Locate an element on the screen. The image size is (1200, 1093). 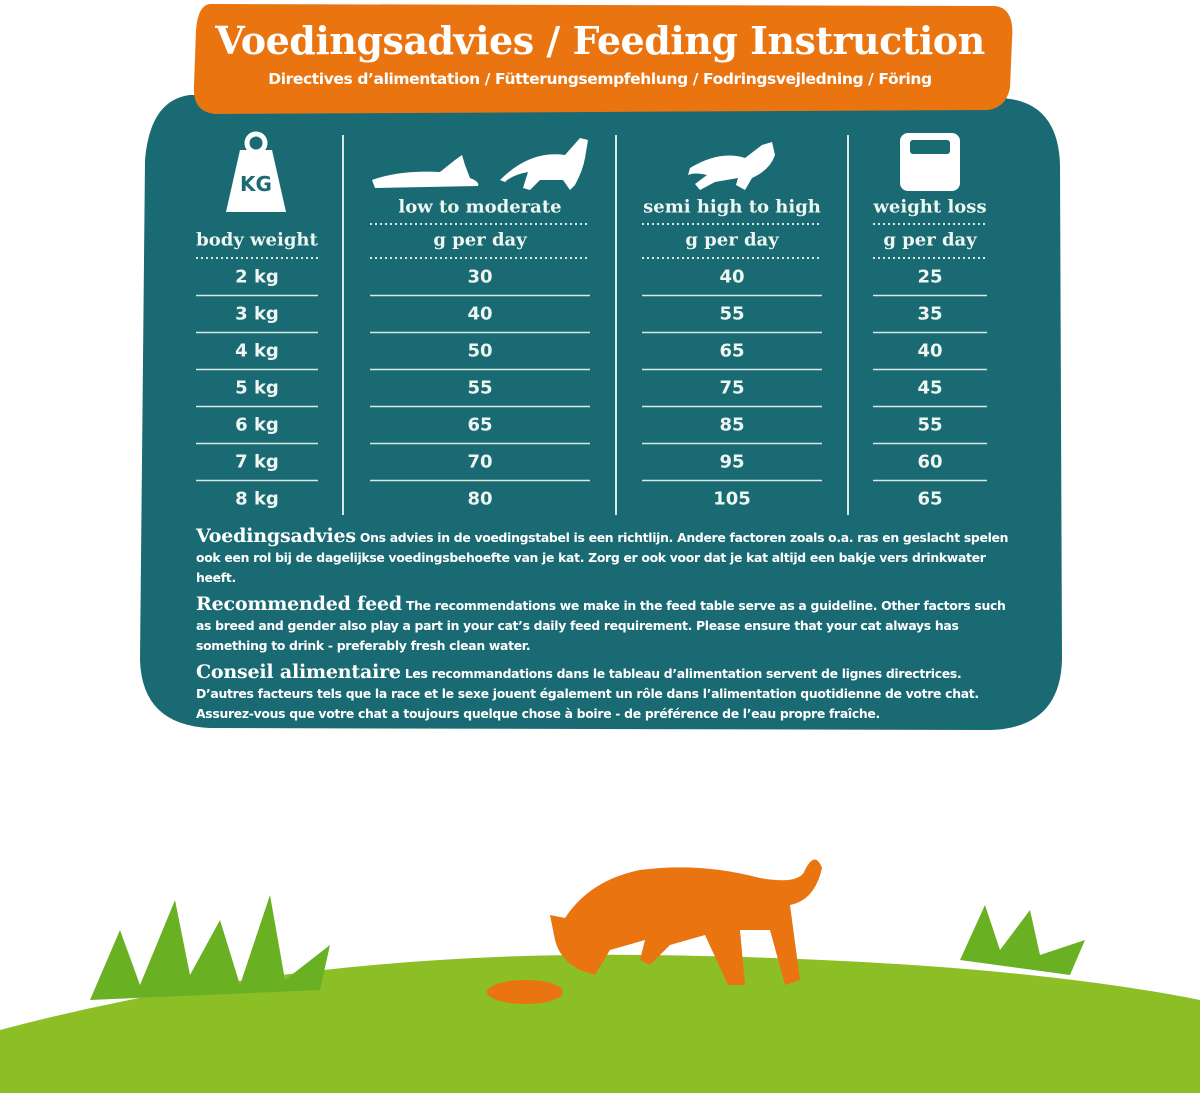
column-heading: body weight is located at coordinates (257, 240).